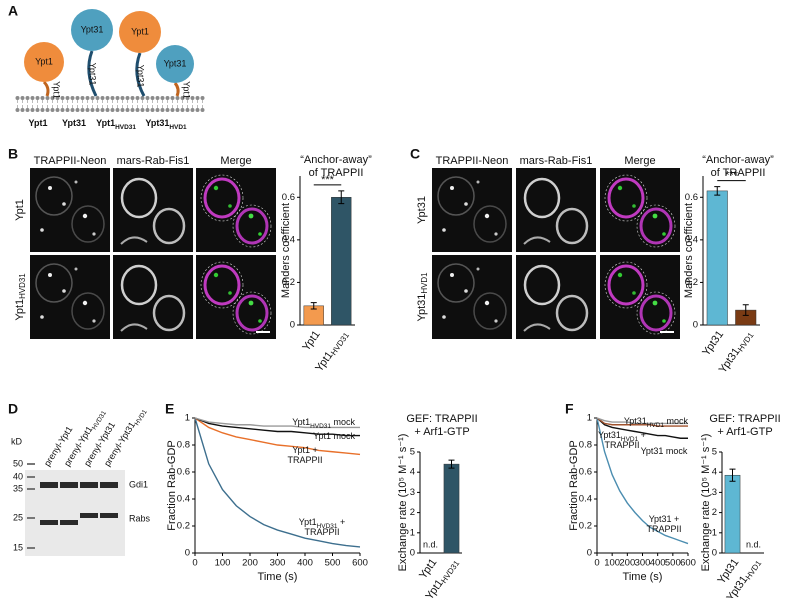 Image resolution: width=800 pixels, height=603 pixels. I want to click on row-label: Ypt31, so click(422, 210).